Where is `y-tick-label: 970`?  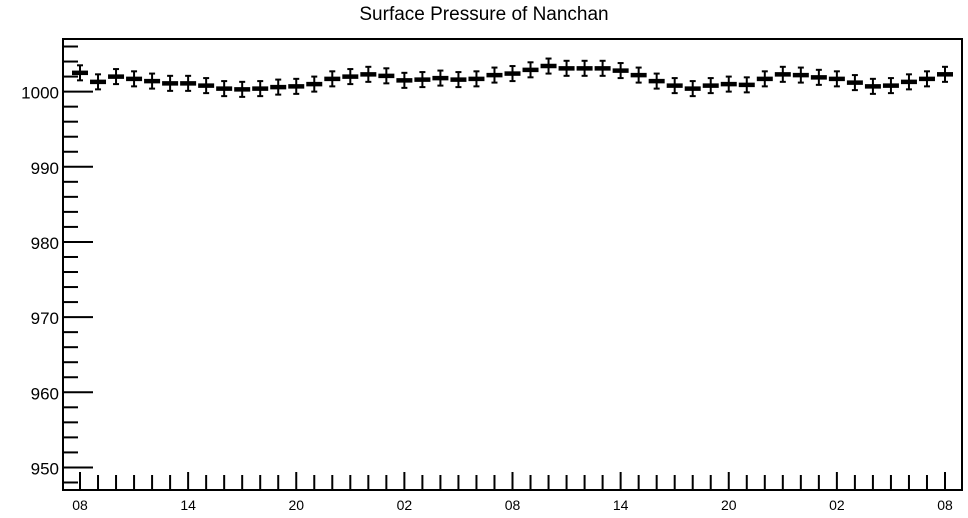
y-tick-label: 970 is located at coordinates (45, 318).